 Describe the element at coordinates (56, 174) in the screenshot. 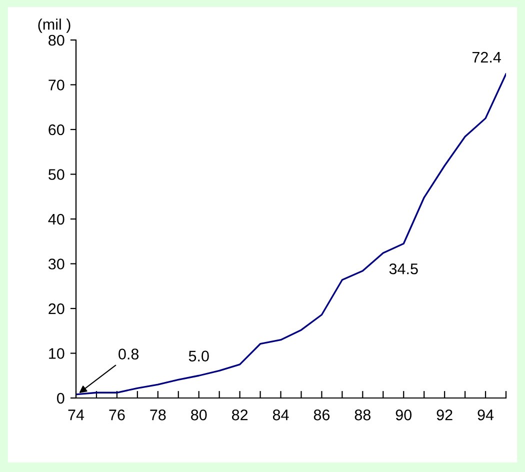

I see `y-tick-label: 50` at that location.